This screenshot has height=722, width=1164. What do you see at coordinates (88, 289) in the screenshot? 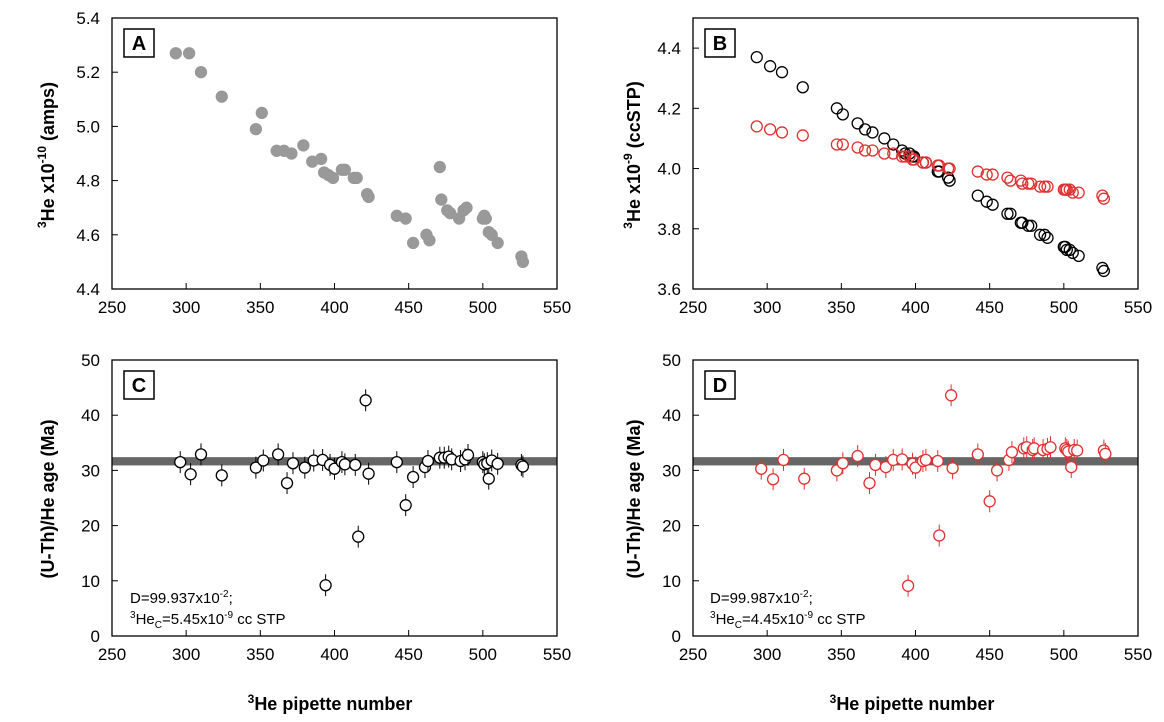
I see `panel-a-ytick-label: 4.4` at bounding box center [88, 289].